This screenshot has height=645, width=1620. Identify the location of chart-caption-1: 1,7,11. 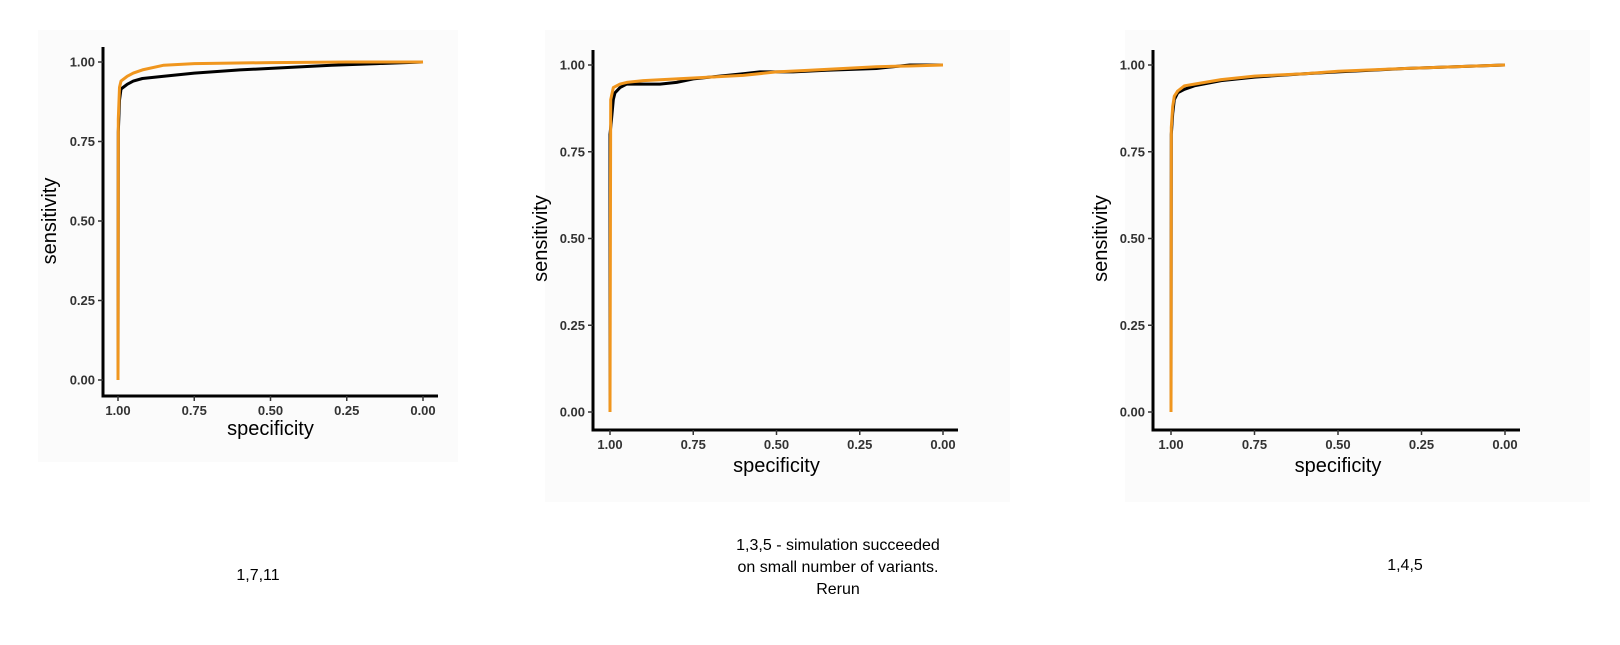
(258, 575).